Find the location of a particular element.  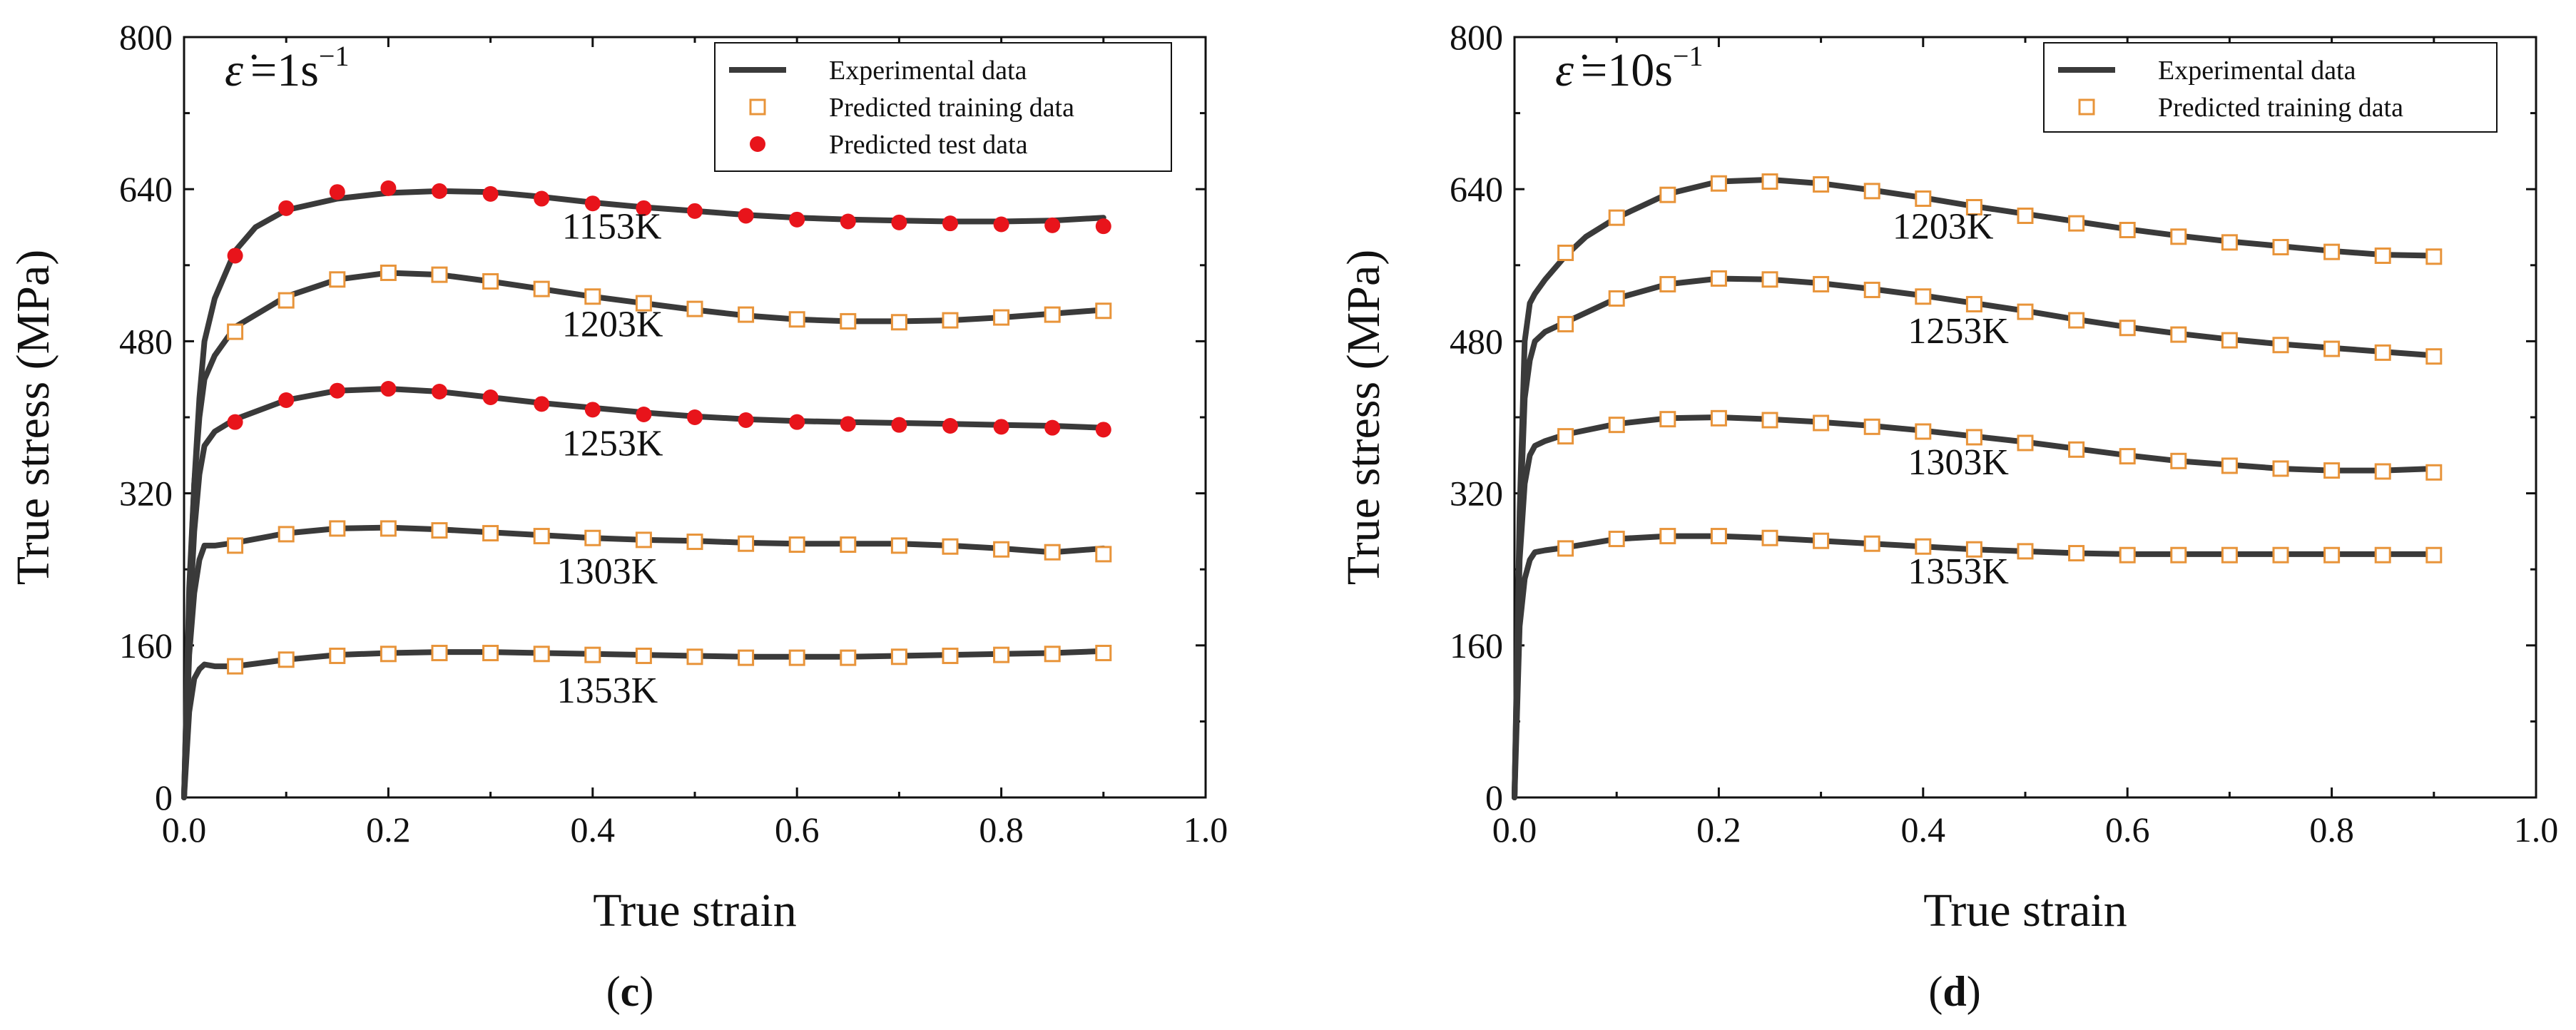

x-tick-label: 0.6 is located at coordinates (2127, 830).